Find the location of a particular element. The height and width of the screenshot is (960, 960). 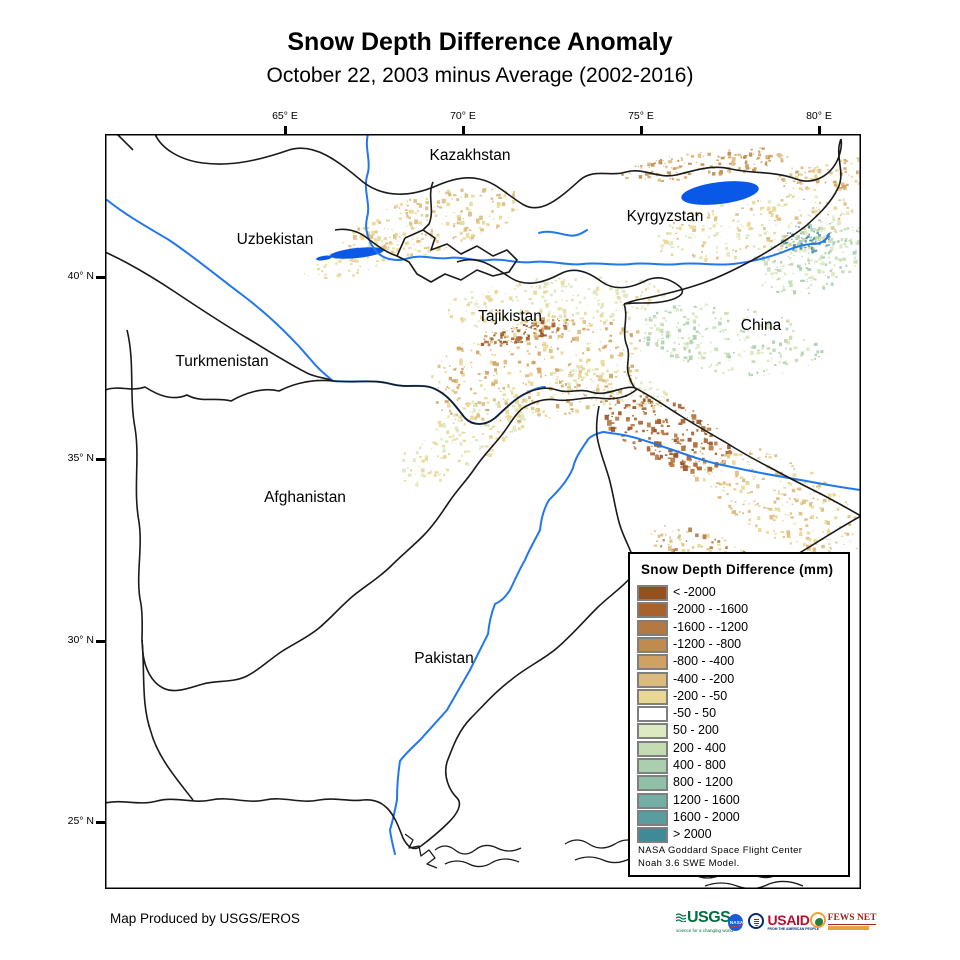

legend-row: -1600 - -1200 is located at coordinates (741, 627).